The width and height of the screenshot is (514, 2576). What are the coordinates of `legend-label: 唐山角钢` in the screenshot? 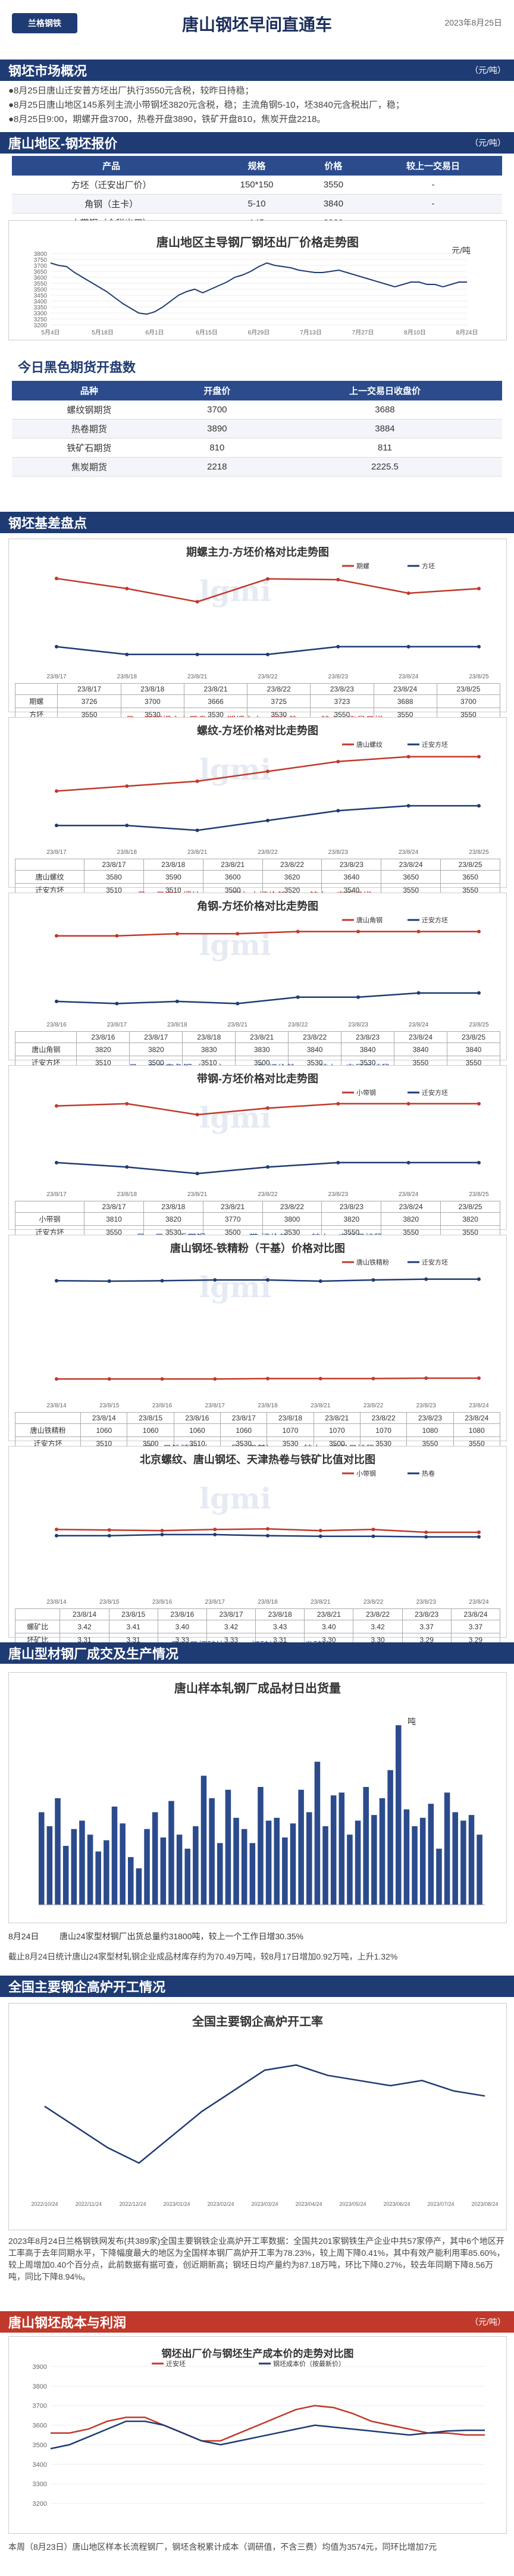 It's located at (369, 920).